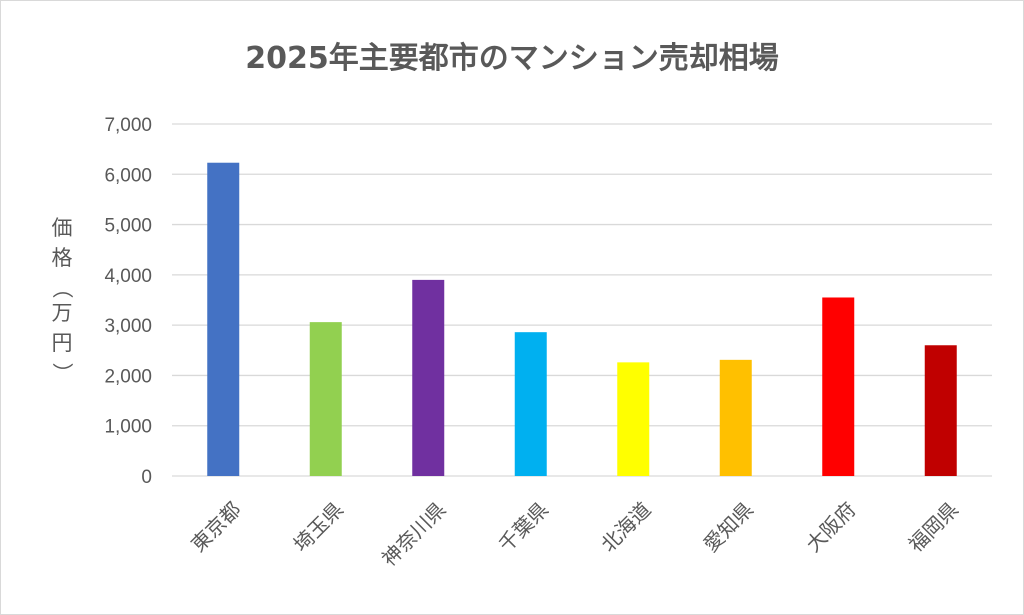 The image size is (1024, 615). What do you see at coordinates (146, 477) in the screenshot?
I see `y-tick-label: 0` at bounding box center [146, 477].